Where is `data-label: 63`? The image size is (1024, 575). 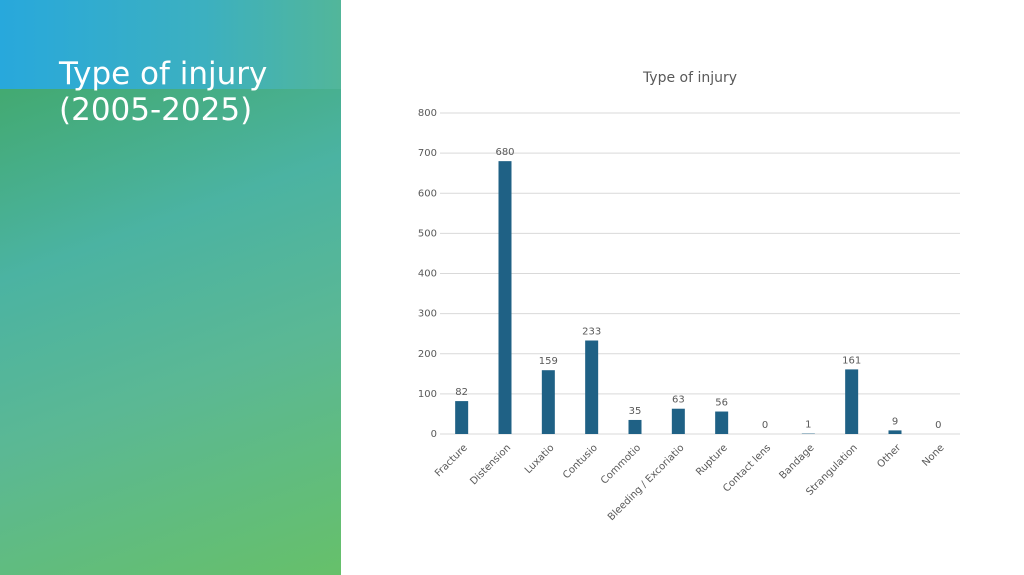 data-label: 63 is located at coordinates (678, 400).